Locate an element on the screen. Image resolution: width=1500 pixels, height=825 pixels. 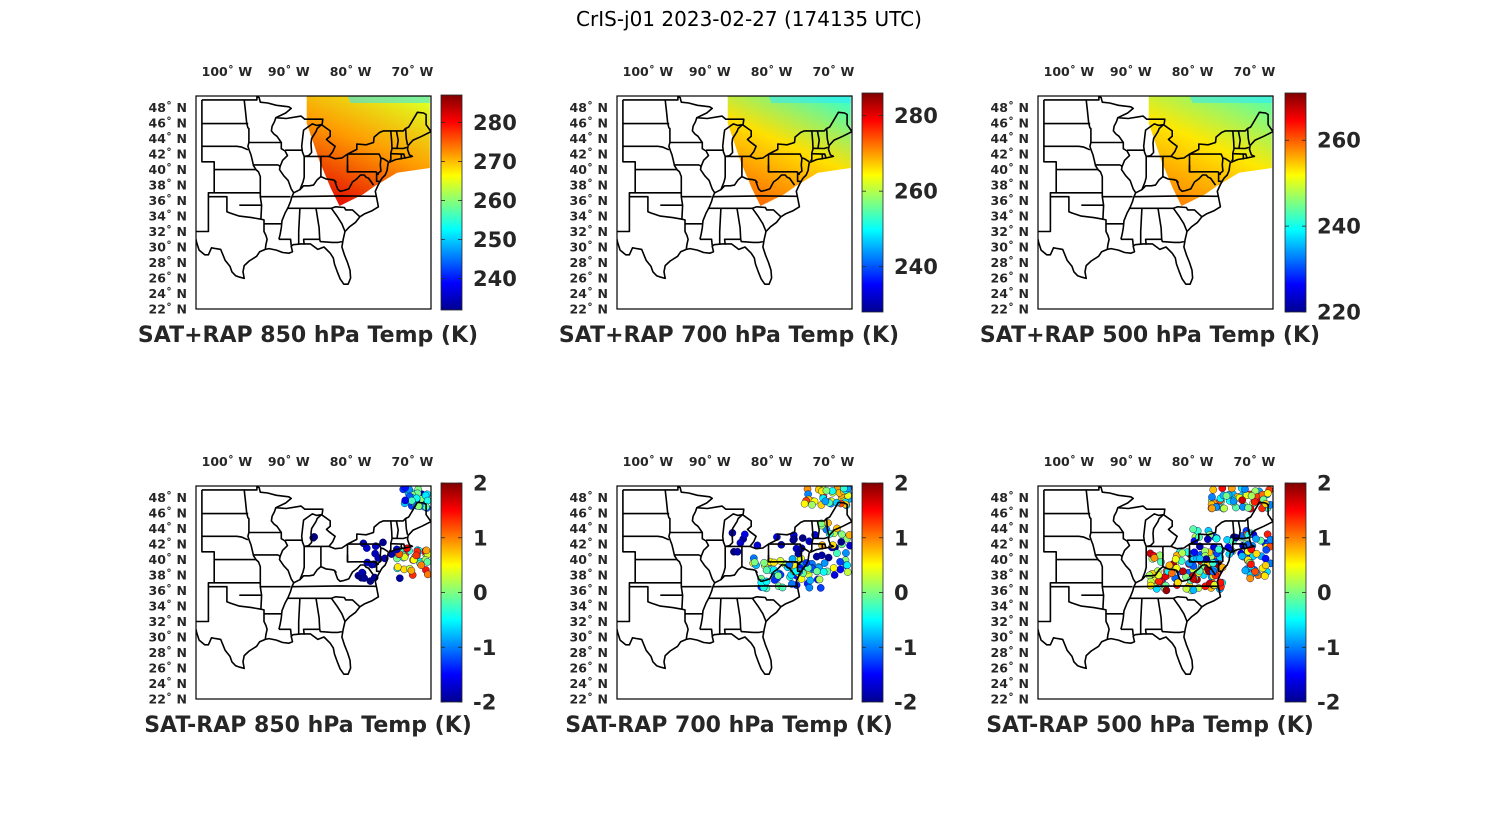
colorbar-tick-label: 250 is located at coordinates (495, 240).